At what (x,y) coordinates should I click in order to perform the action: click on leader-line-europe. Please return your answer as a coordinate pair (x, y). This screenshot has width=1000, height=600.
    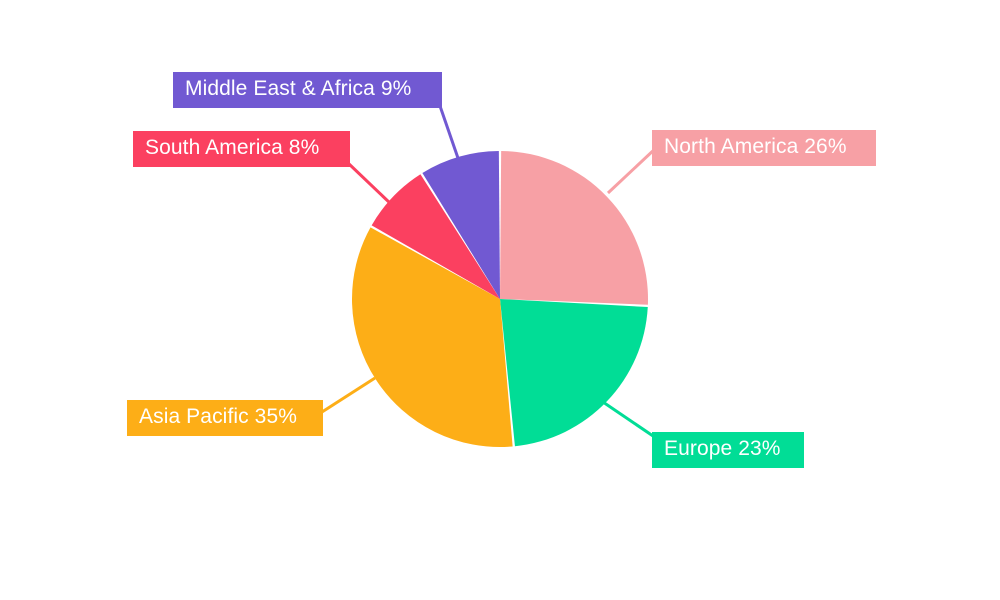
    Looking at the image, I should click on (628, 419).